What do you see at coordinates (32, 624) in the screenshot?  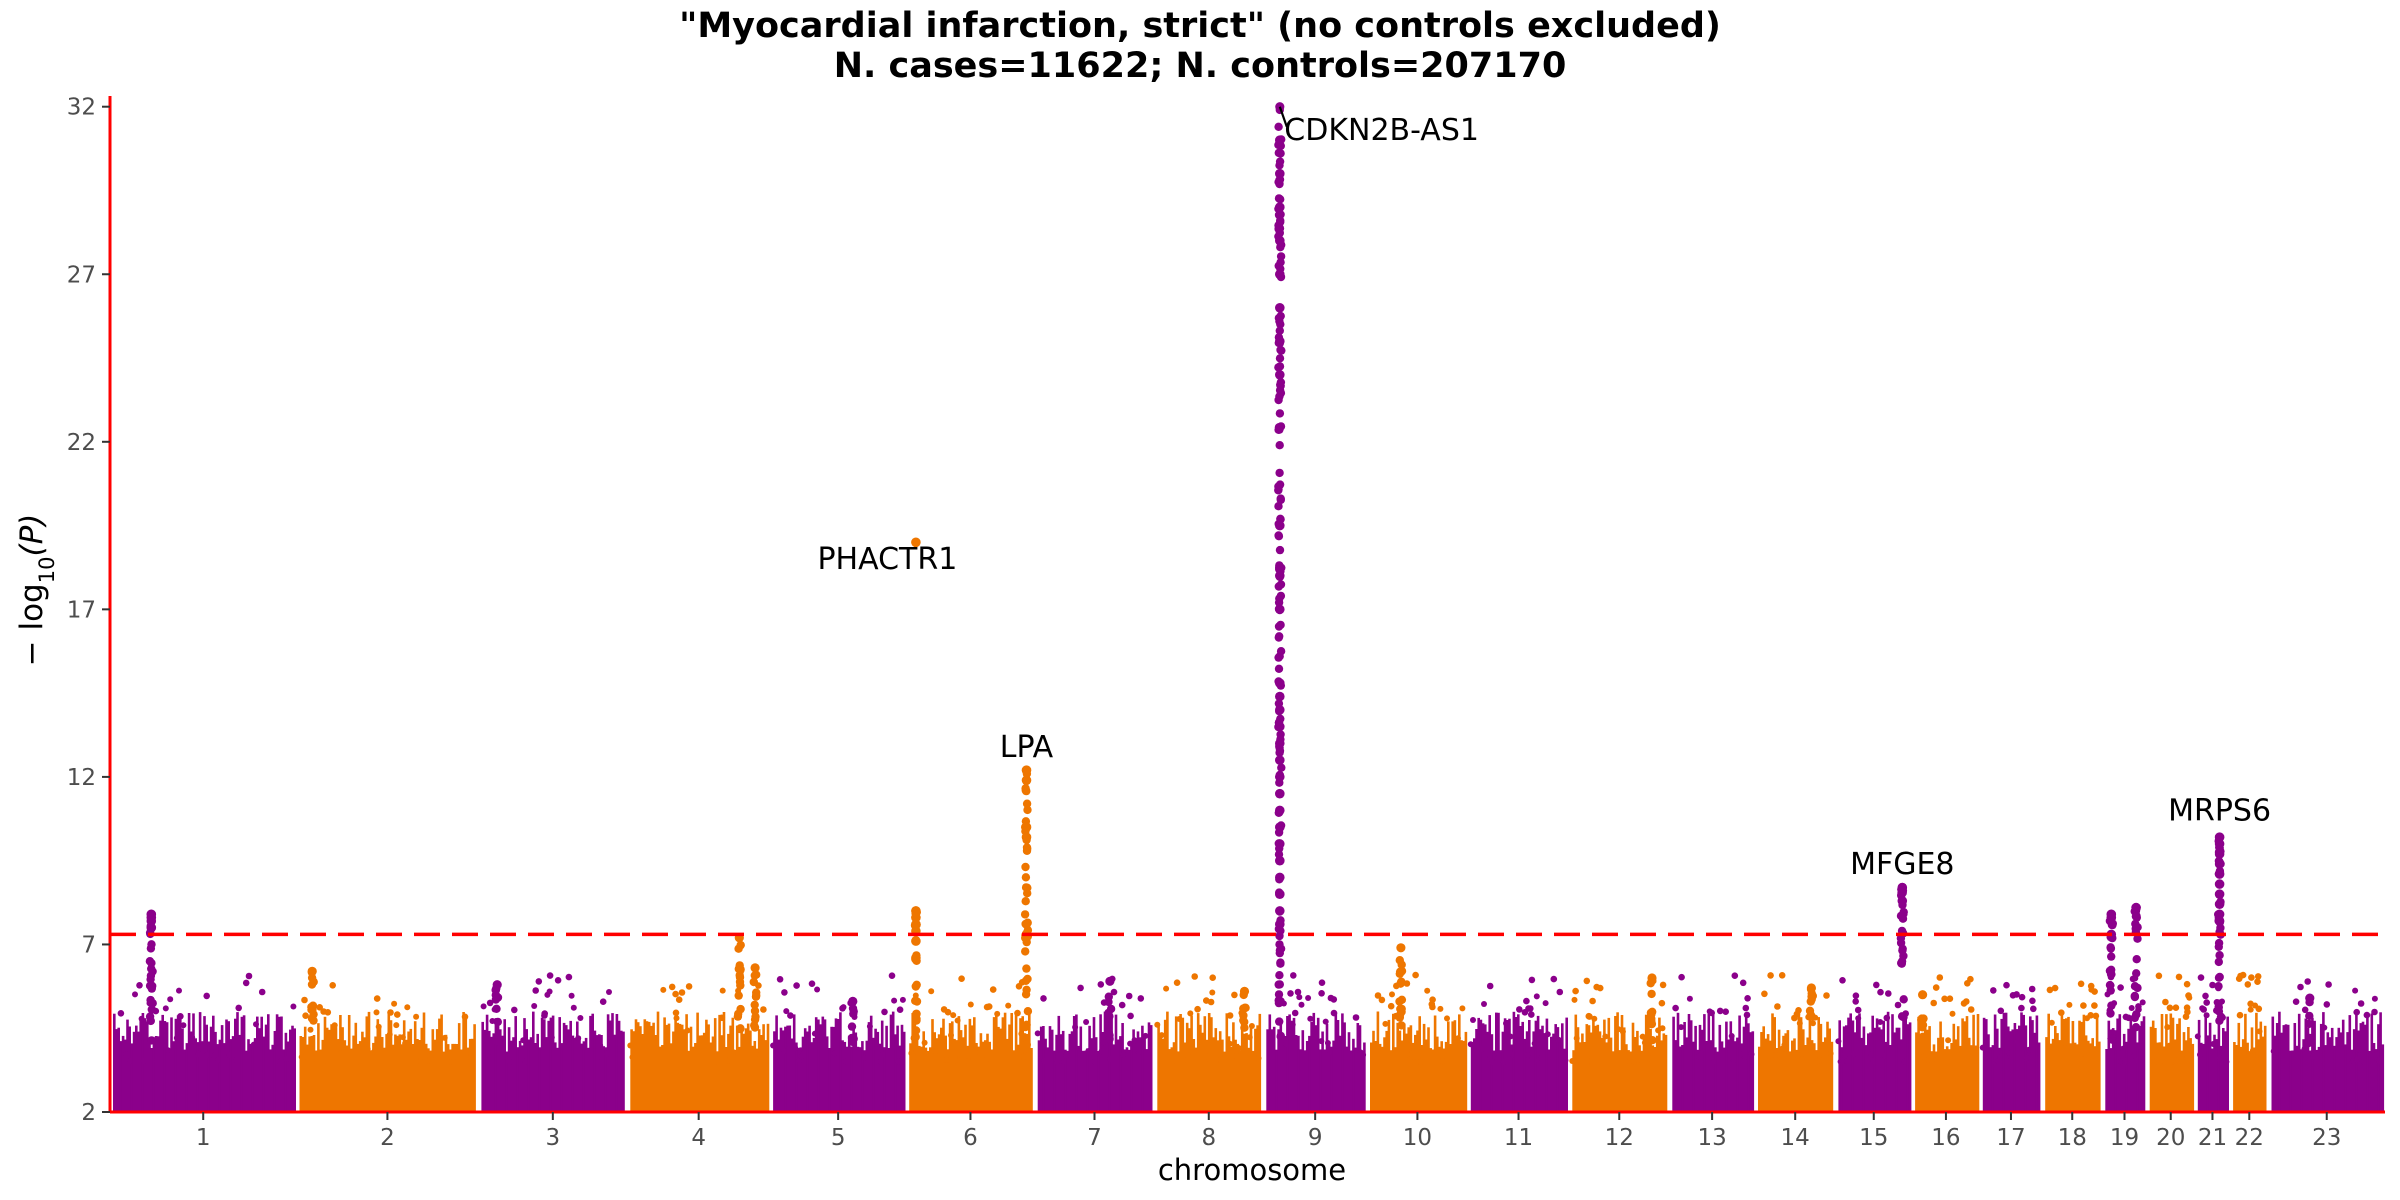 I see `y-axis-label-main: − log` at bounding box center [32, 624].